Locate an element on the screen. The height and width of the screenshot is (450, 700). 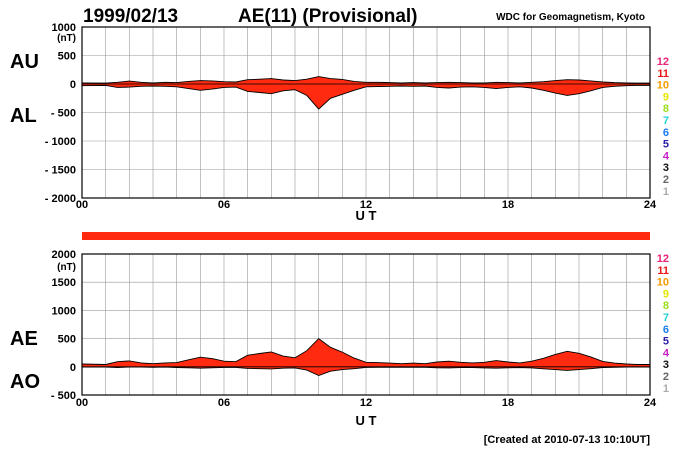
panel-label-upper: AE is located at coordinates (24, 339).